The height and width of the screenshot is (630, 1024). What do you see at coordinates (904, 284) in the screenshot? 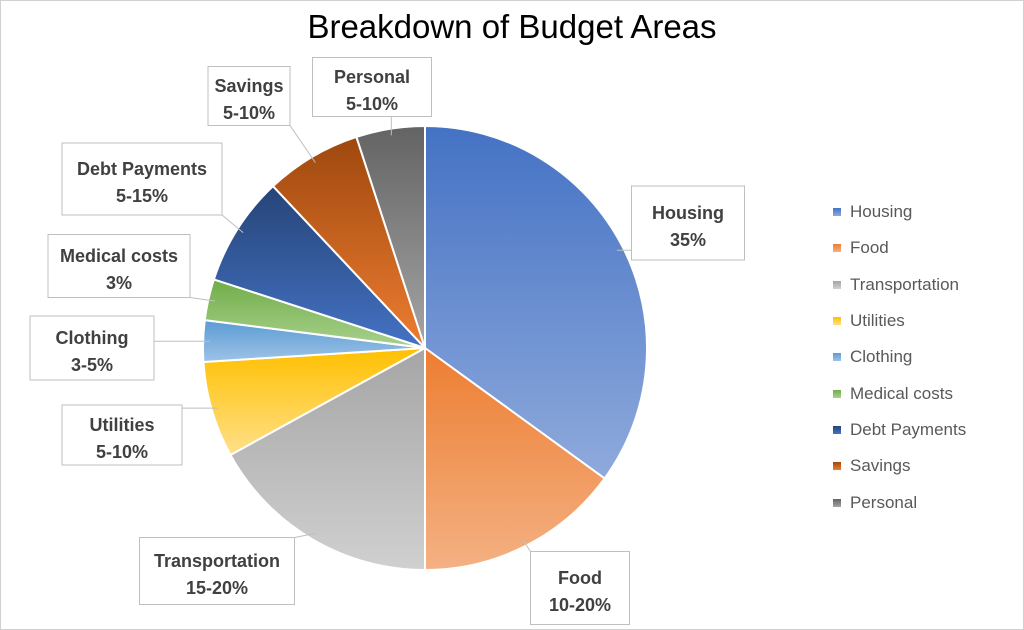
I see `legend-label: Transportation` at bounding box center [904, 284].